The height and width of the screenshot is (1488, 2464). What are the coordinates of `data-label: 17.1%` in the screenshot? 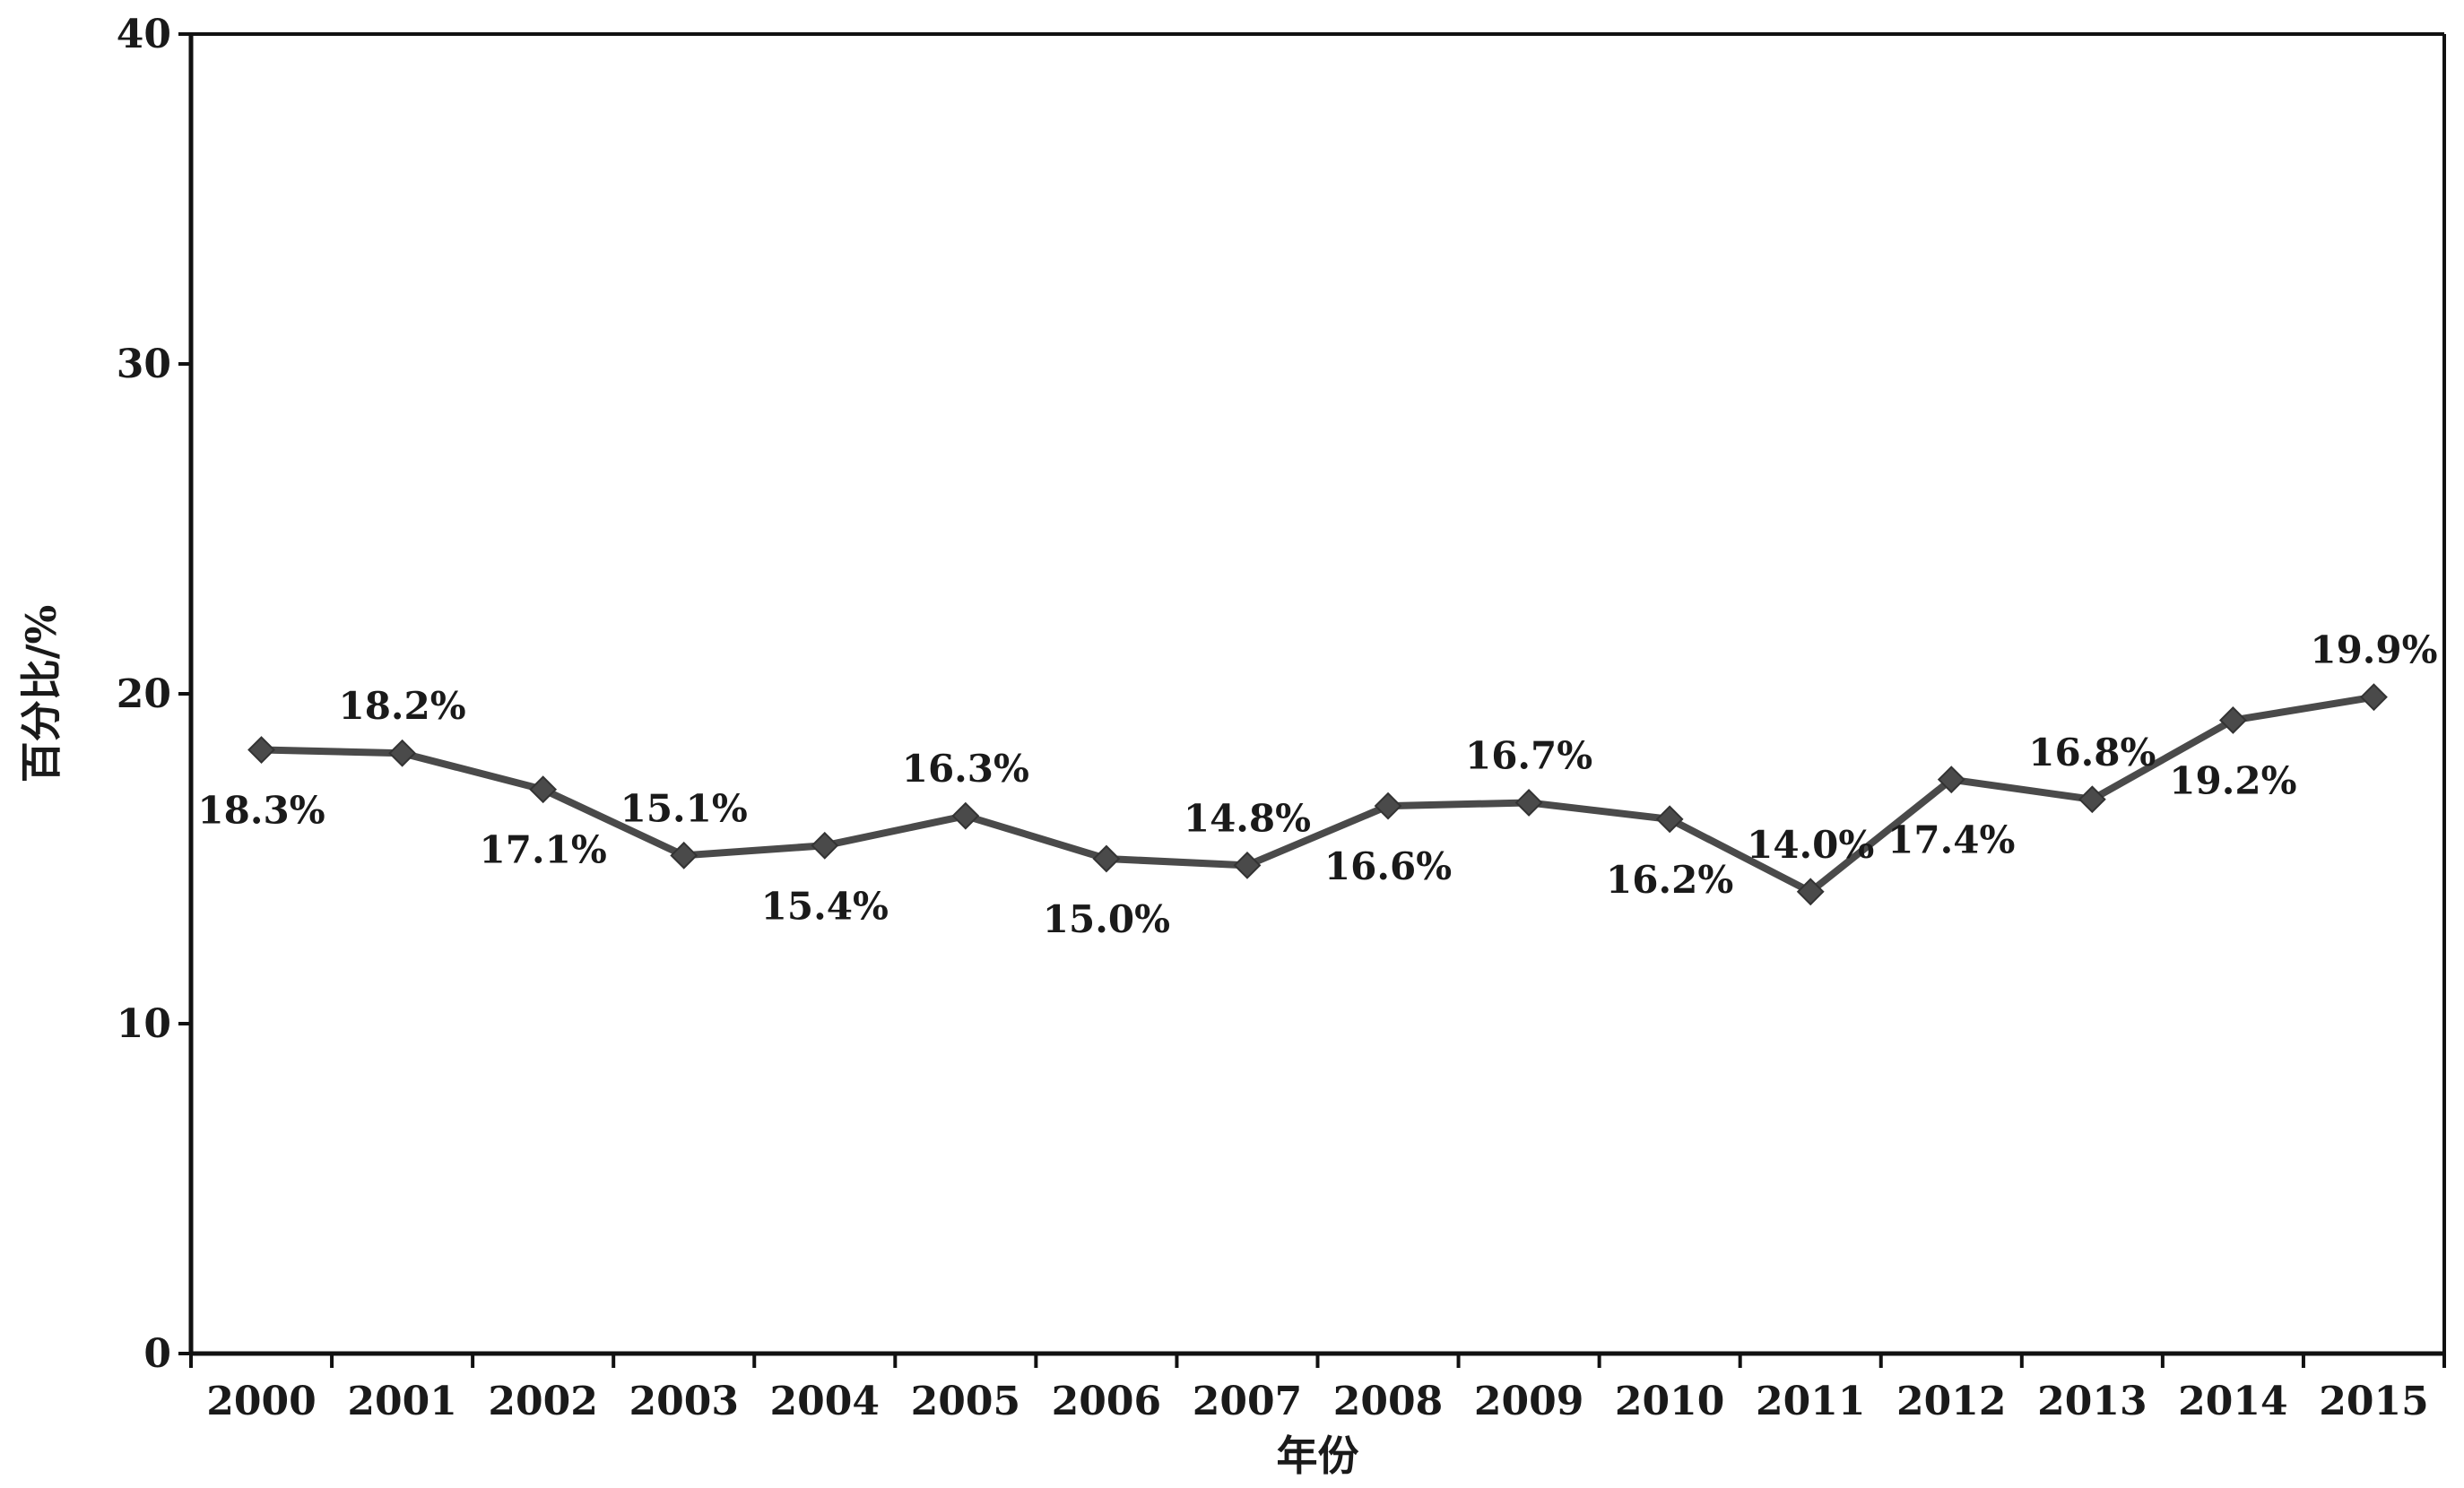 It's located at (543, 850).